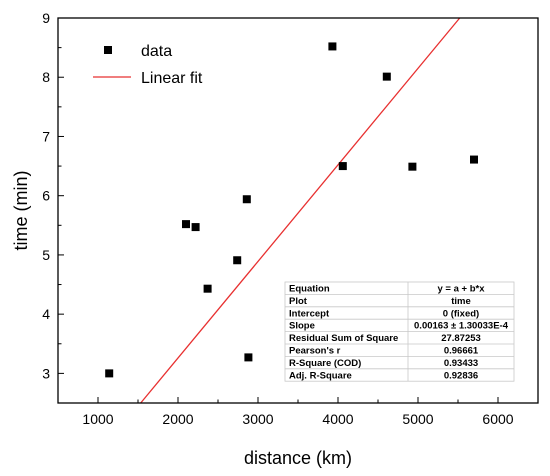 The width and height of the screenshot is (550, 476). I want to click on stats-label: Equation, so click(309, 289).